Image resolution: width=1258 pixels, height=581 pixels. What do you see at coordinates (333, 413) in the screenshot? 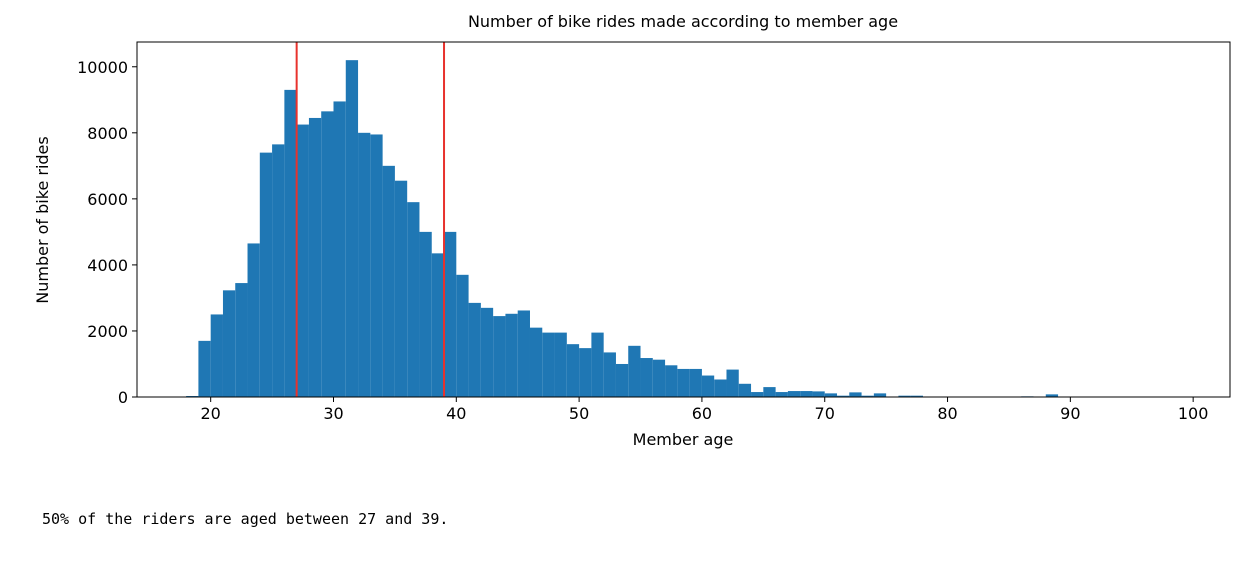
I see `x-tick-label: 30` at bounding box center [333, 413].